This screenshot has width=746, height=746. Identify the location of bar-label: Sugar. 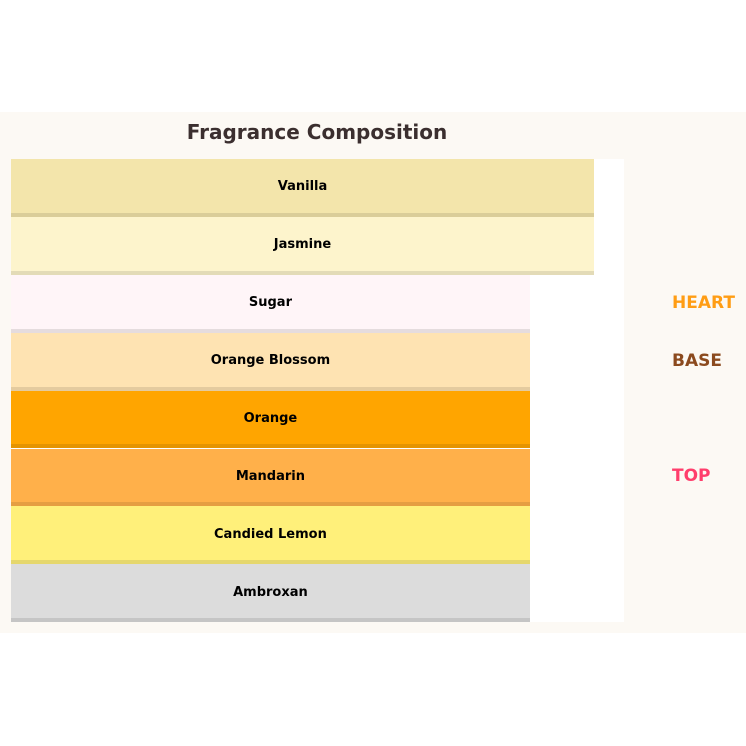
(270, 303).